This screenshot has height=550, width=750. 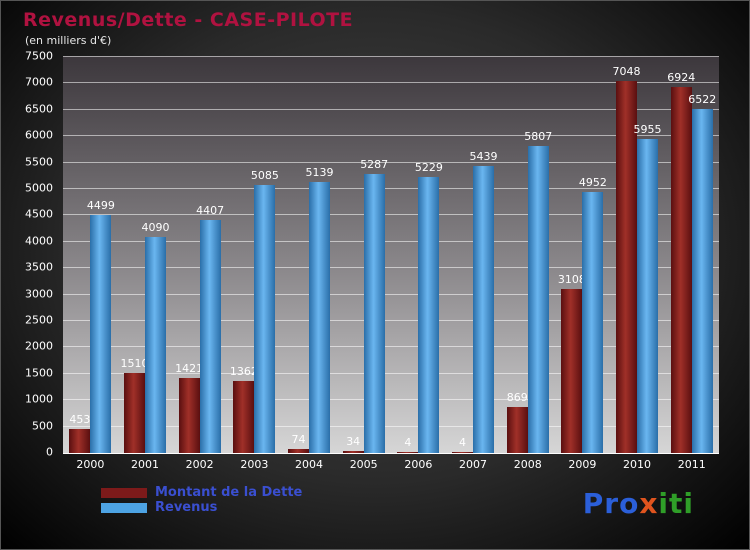 What do you see at coordinates (648, 288) in the screenshot?
I see `bar-revenus-2010: 5955` at bounding box center [648, 288].